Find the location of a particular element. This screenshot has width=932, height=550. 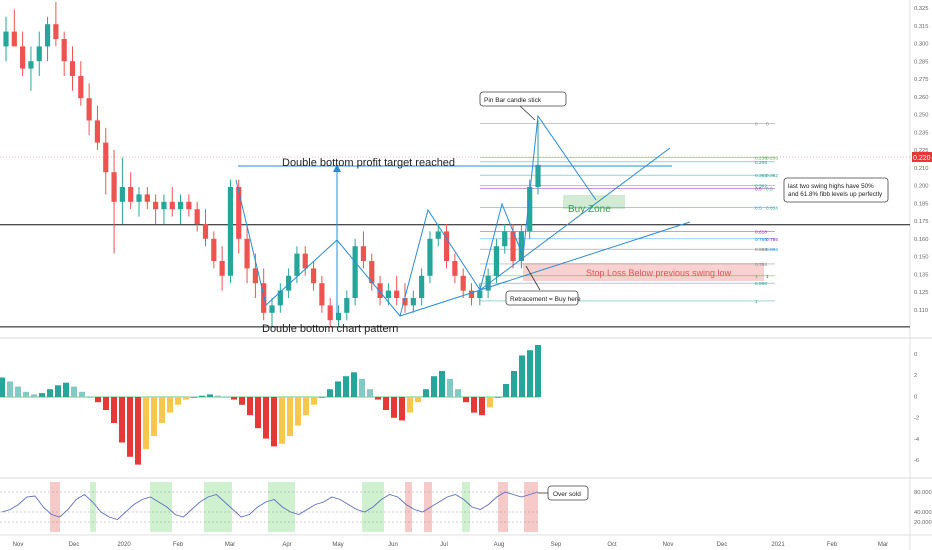

x-tick-label: Dec is located at coordinates (74, 545).